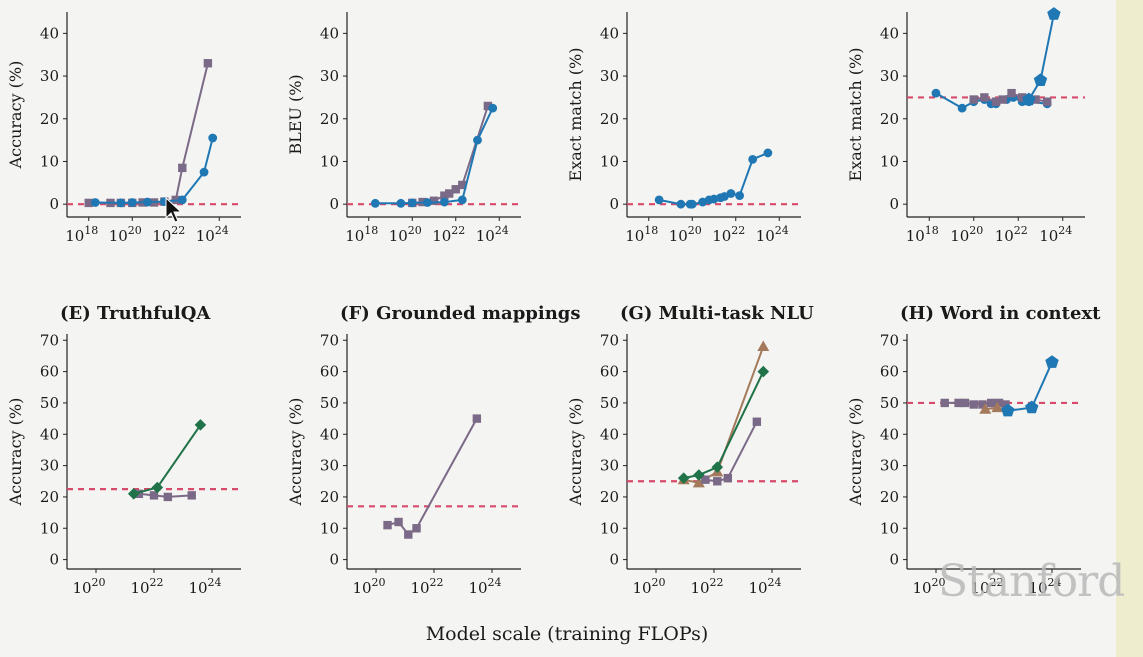  What do you see at coordinates (641, 234) in the screenshot?
I see `x-tick-label: 1018` at bounding box center [641, 234].